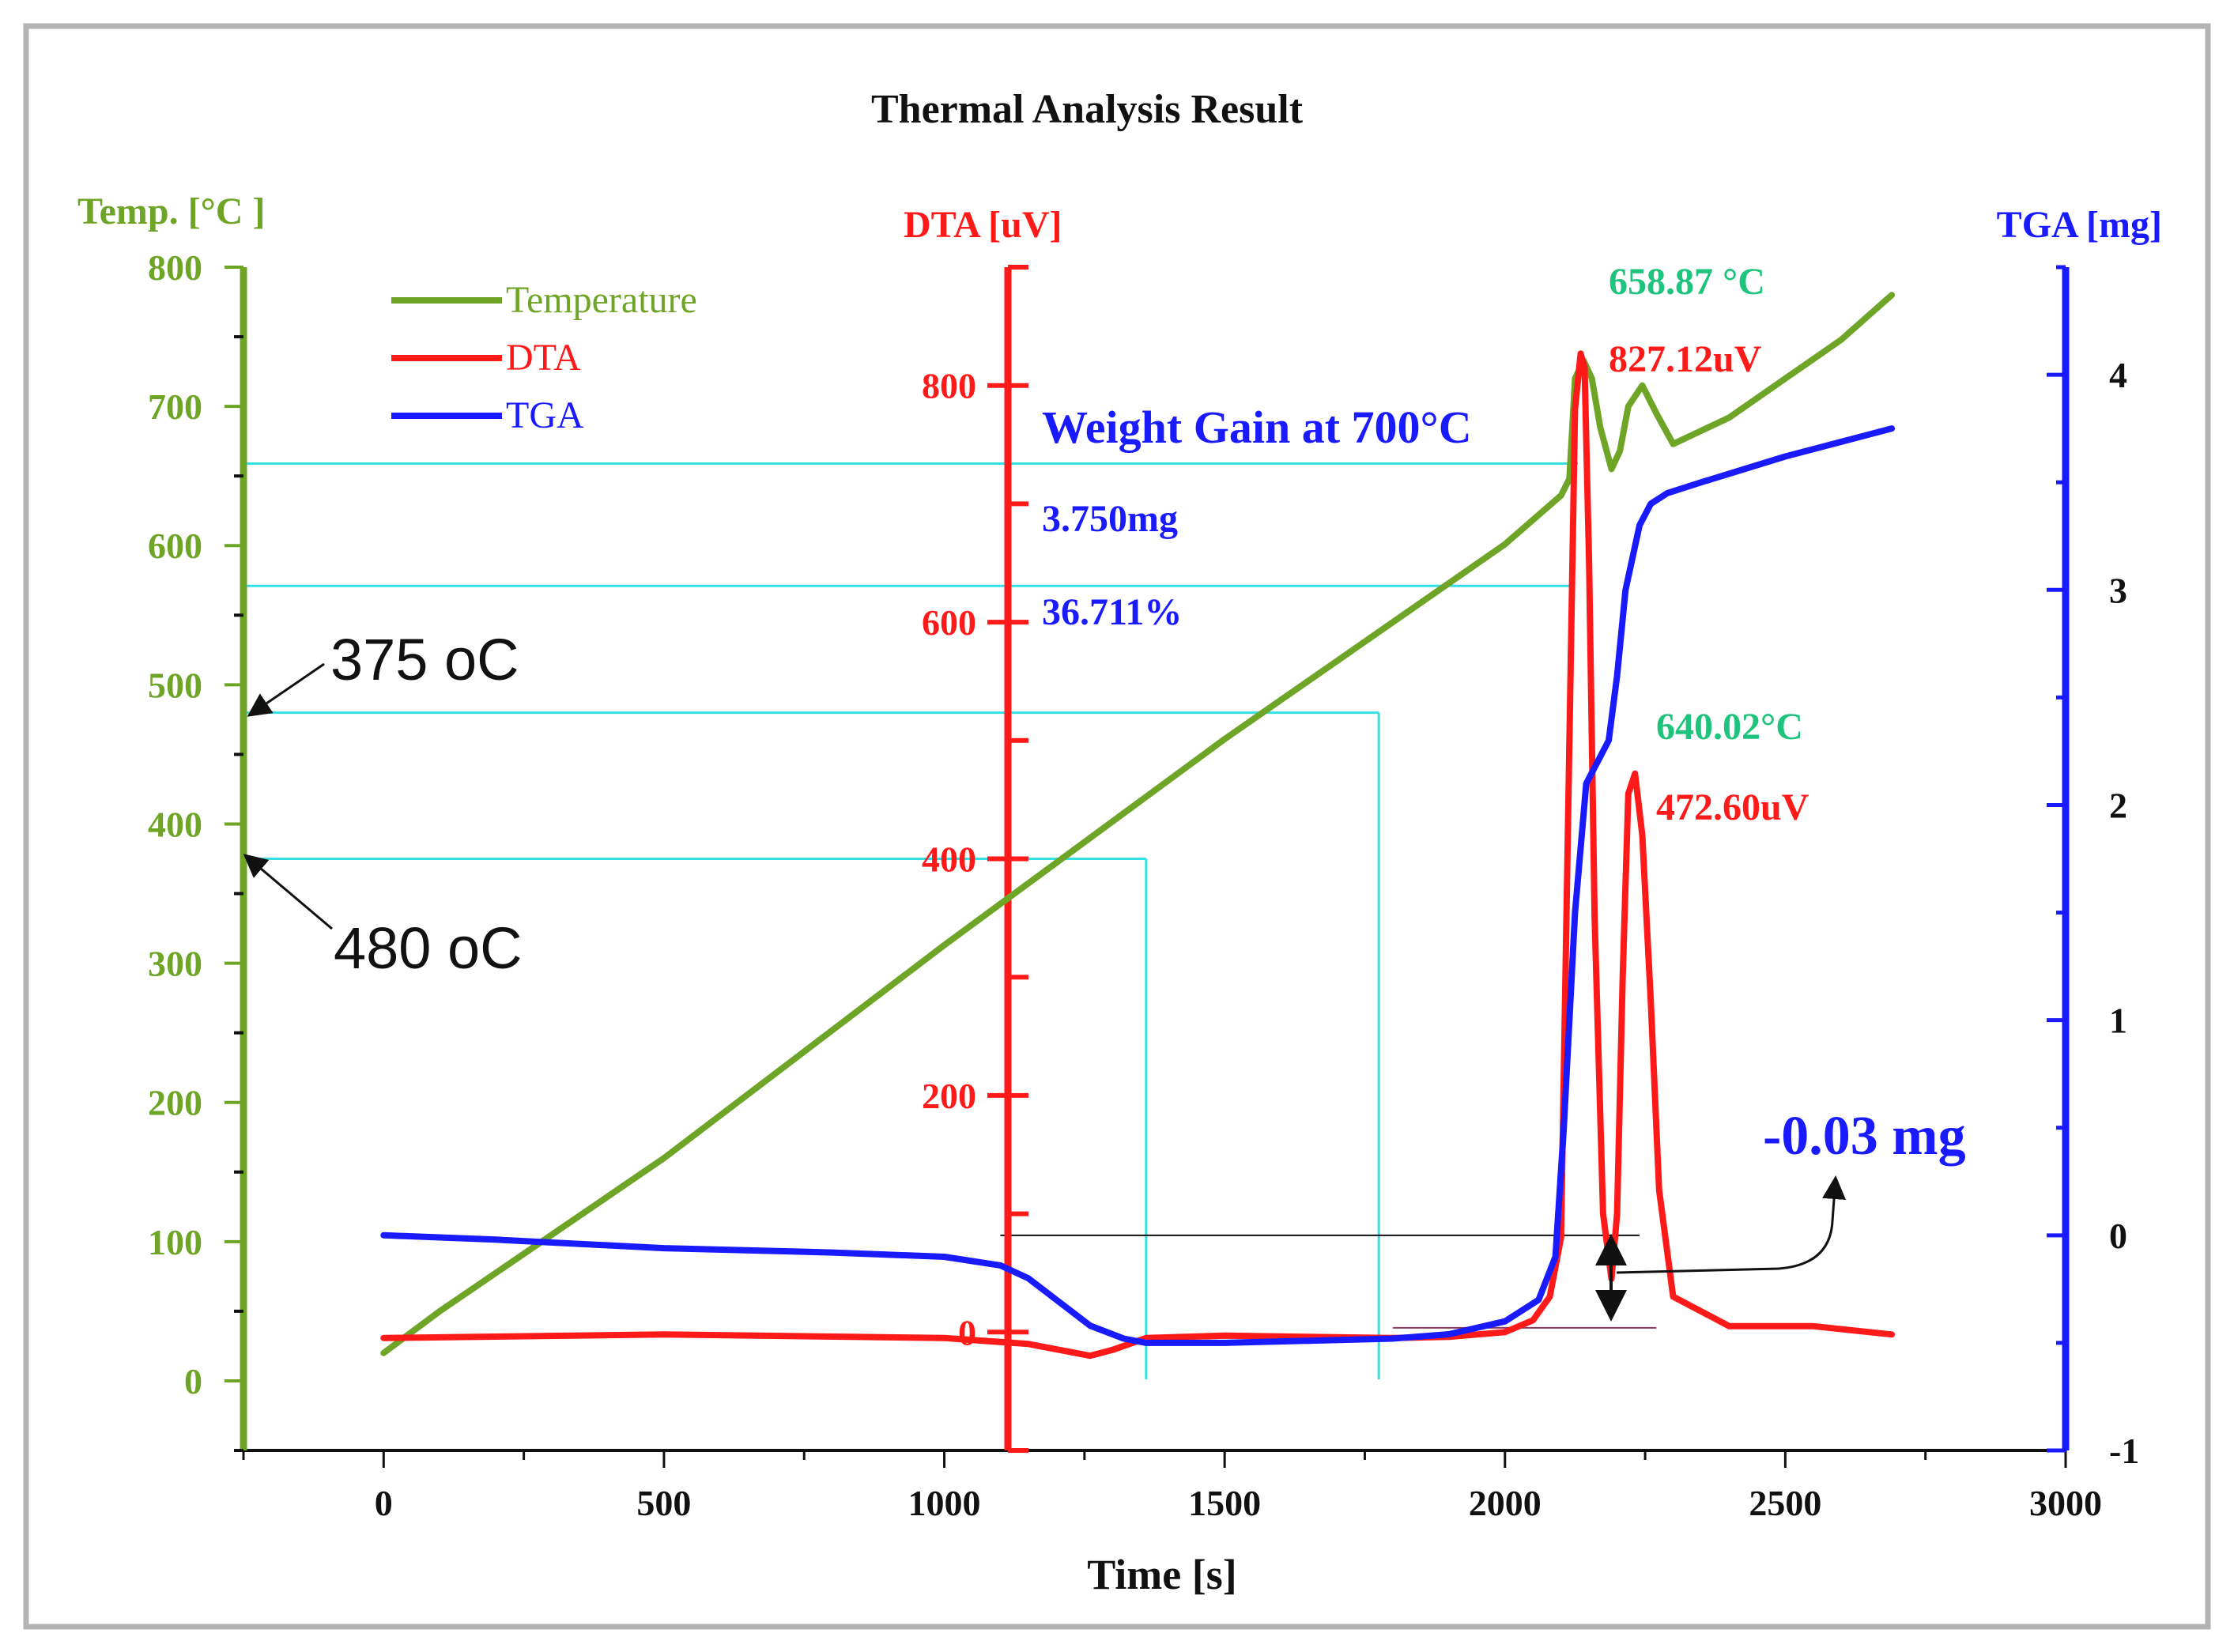  What do you see at coordinates (1505, 1503) in the screenshot?
I see `x-tick-label: 2000` at bounding box center [1505, 1503].